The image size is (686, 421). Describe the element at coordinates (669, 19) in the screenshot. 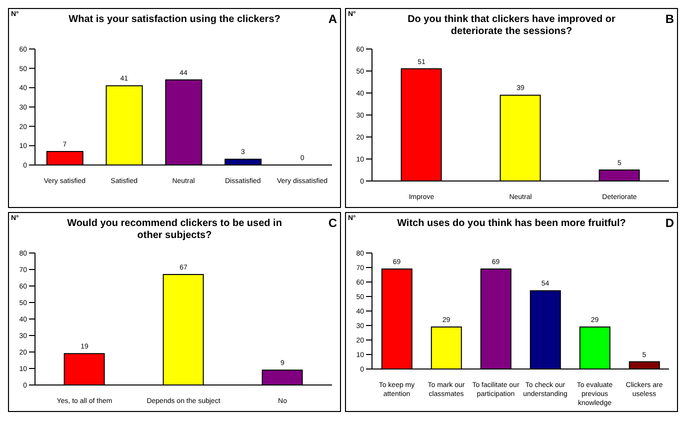

I see `text: B` at that location.